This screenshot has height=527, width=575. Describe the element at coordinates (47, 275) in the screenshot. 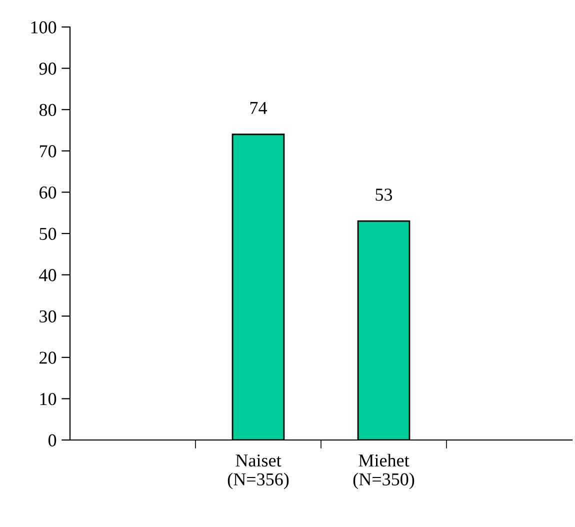

I see `y-tick-label: 40` at that location.